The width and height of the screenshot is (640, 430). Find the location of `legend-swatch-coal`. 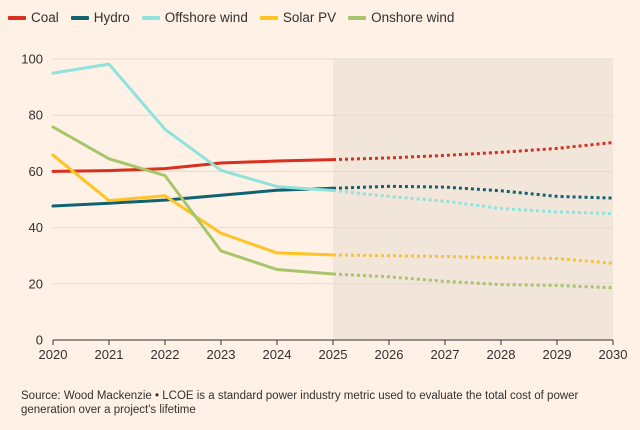

legend-swatch-coal is located at coordinates (17, 17).